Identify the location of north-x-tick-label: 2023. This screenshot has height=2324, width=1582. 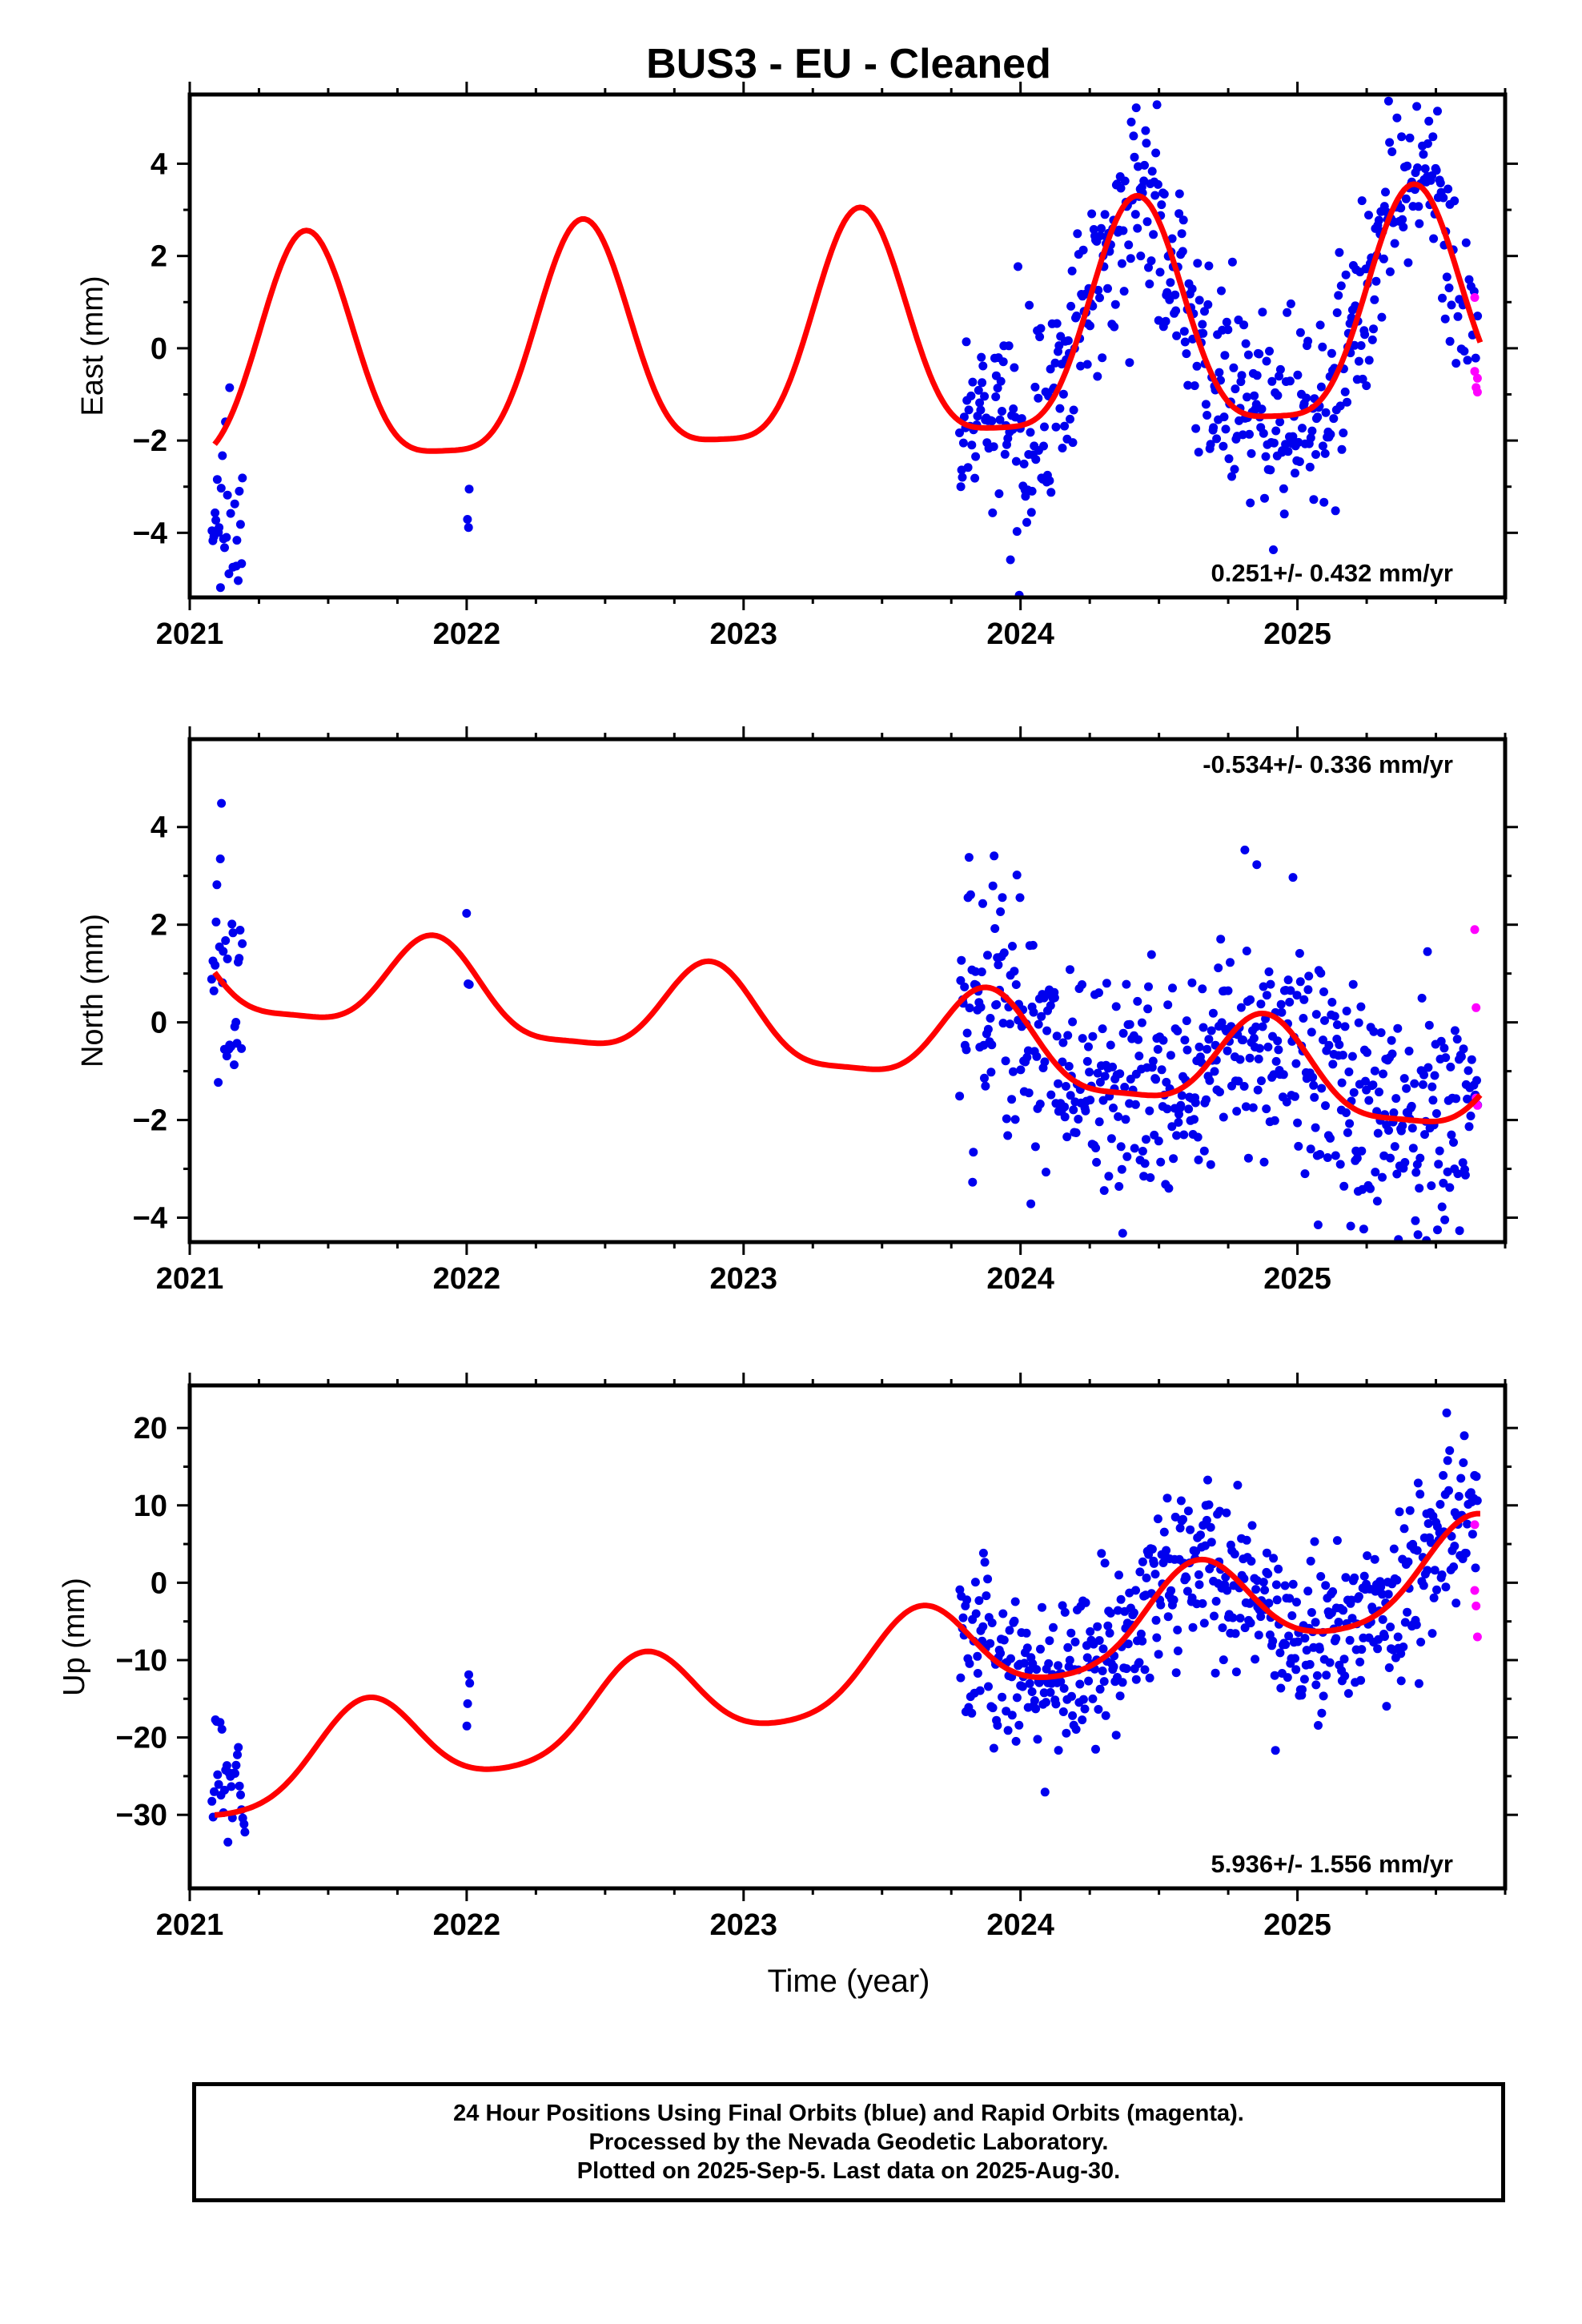
(744, 1279).